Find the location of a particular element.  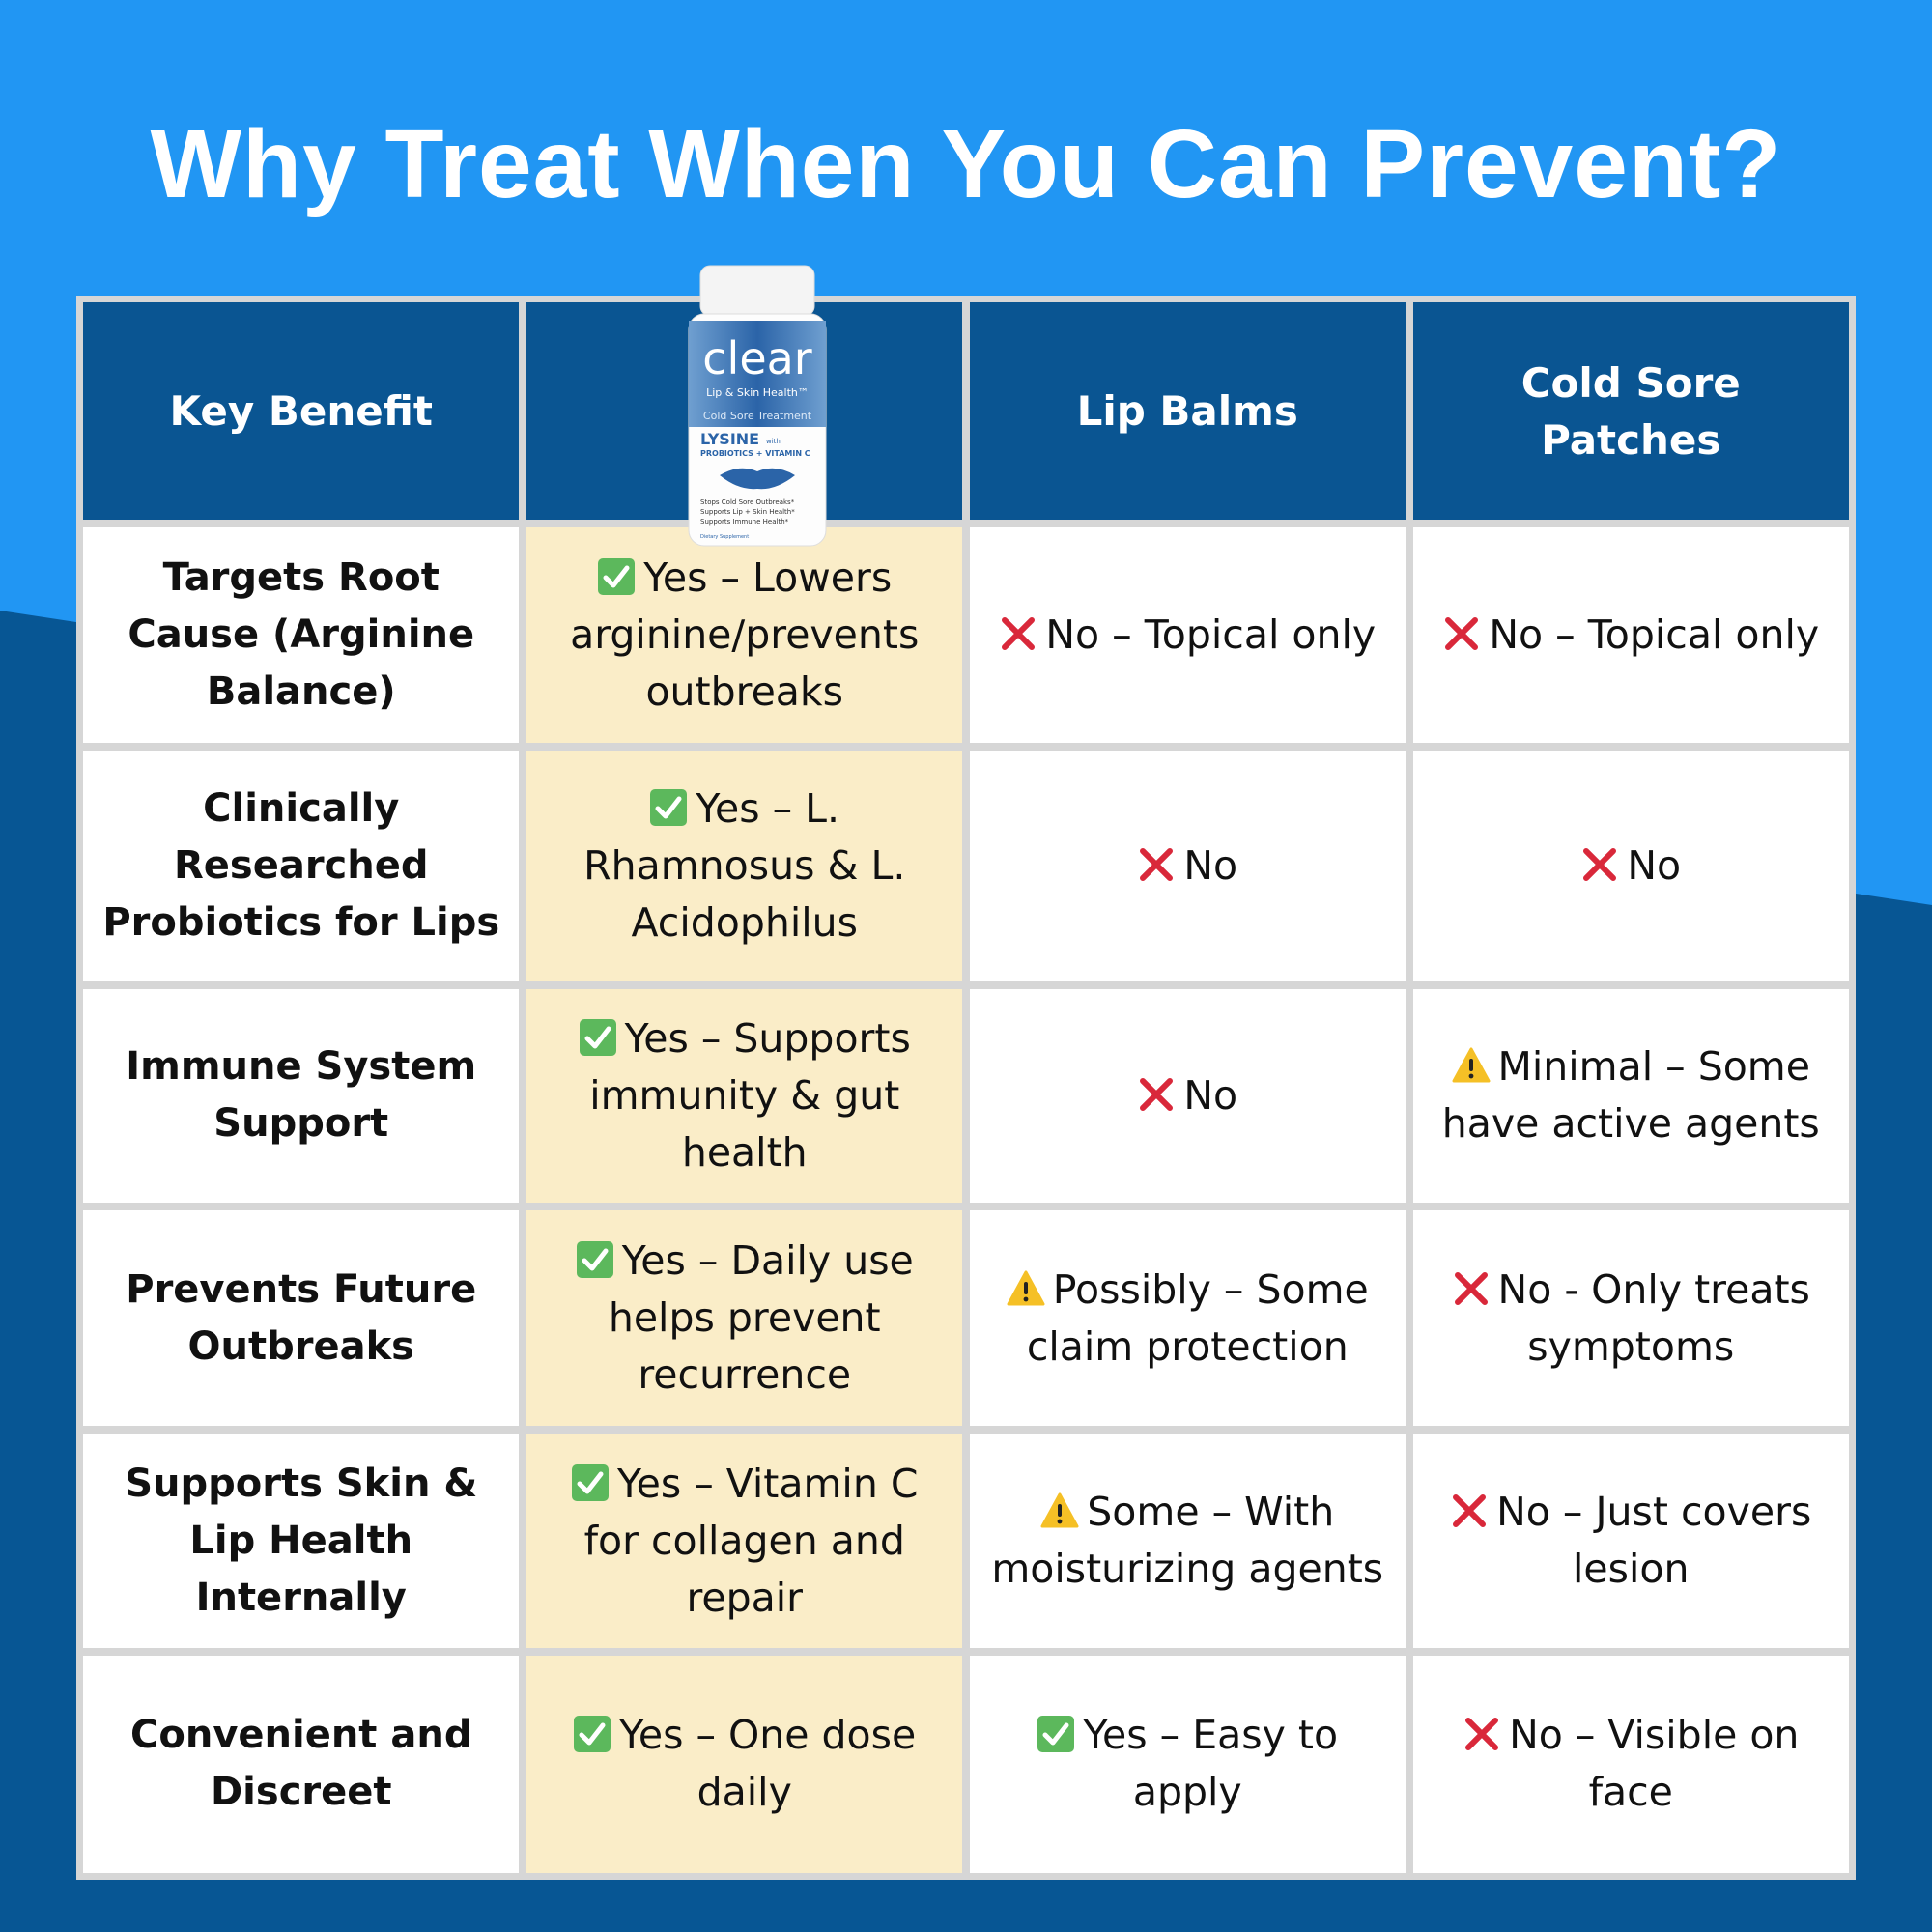

claim: Supports Immune Health* is located at coordinates (744, 522).